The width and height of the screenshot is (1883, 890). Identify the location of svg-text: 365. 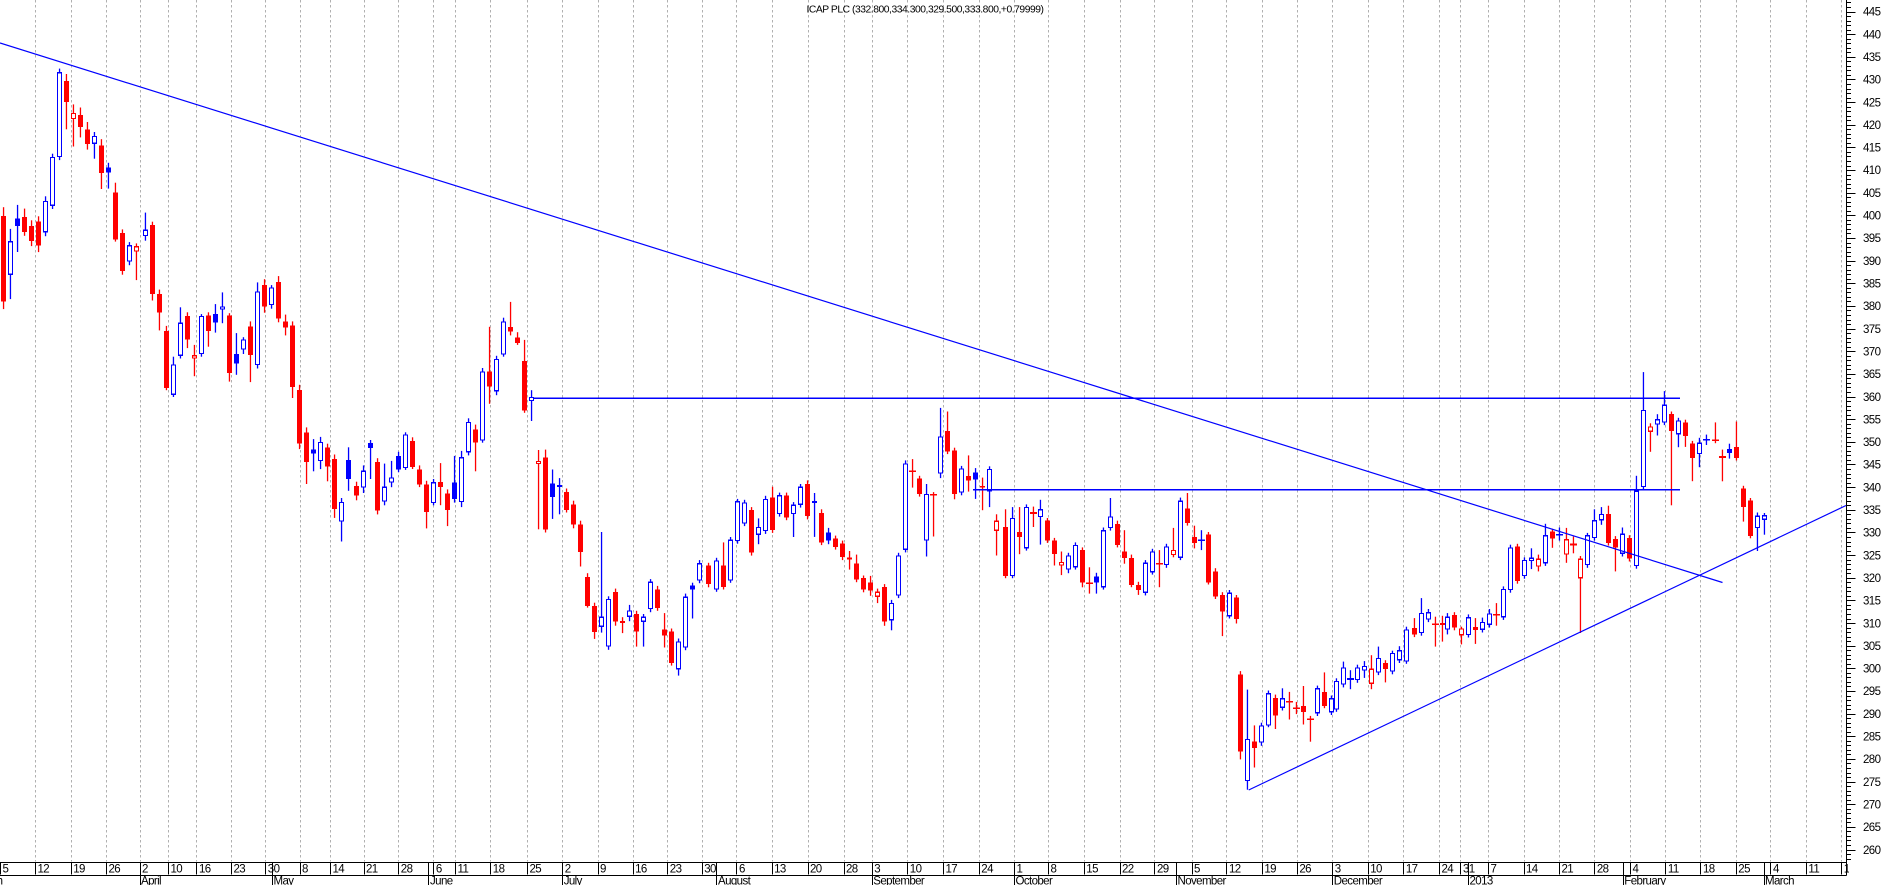
(1872, 375).